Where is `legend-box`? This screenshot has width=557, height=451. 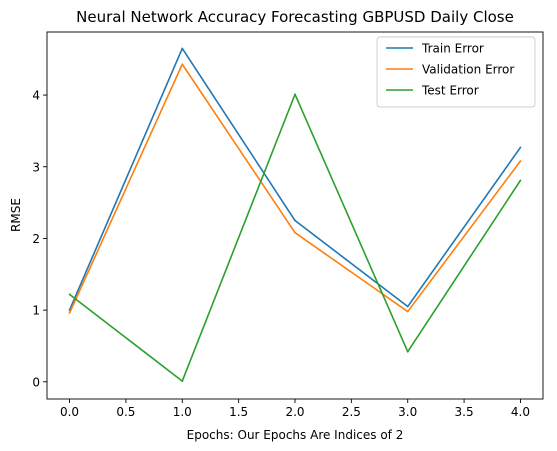
legend-box is located at coordinates (456, 72).